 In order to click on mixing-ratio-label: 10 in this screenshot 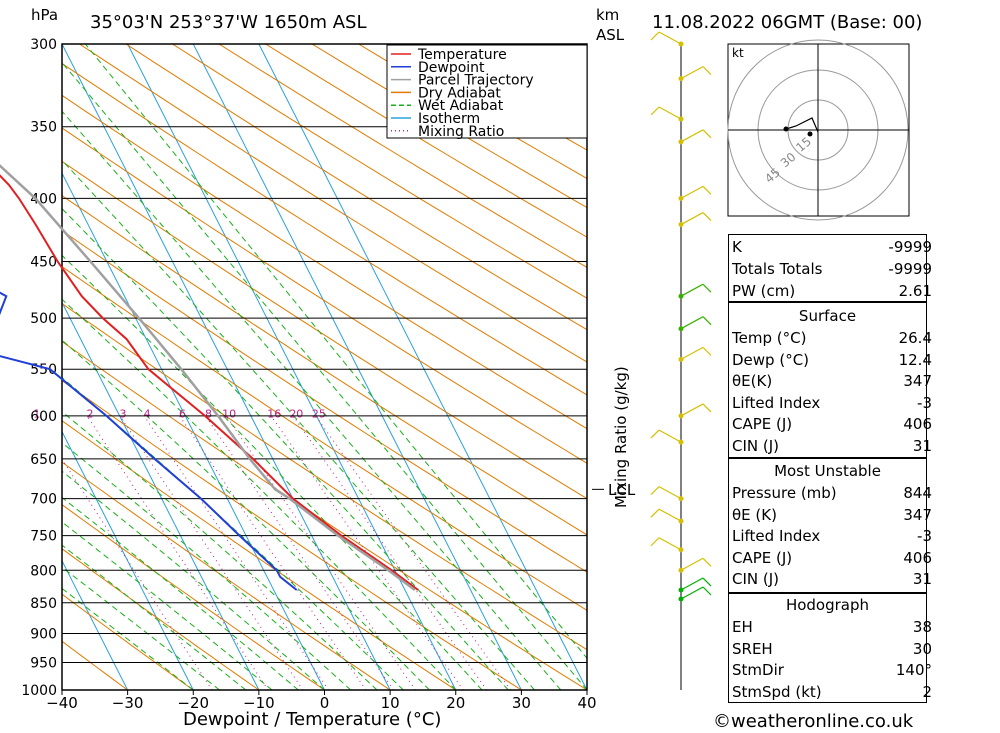, I will do `click(229, 413)`.